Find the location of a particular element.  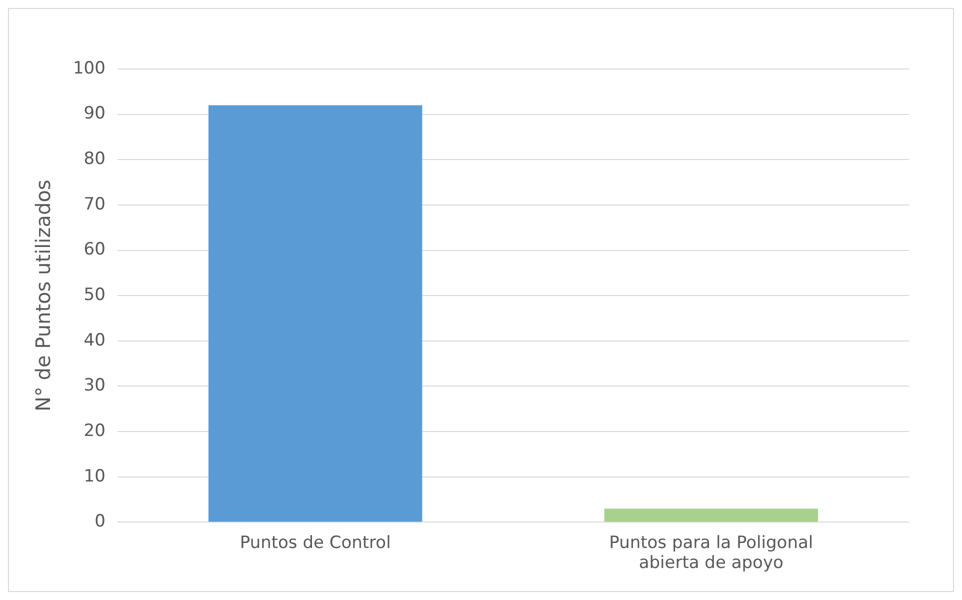

y-tick-label: 100 is located at coordinates (89, 68).